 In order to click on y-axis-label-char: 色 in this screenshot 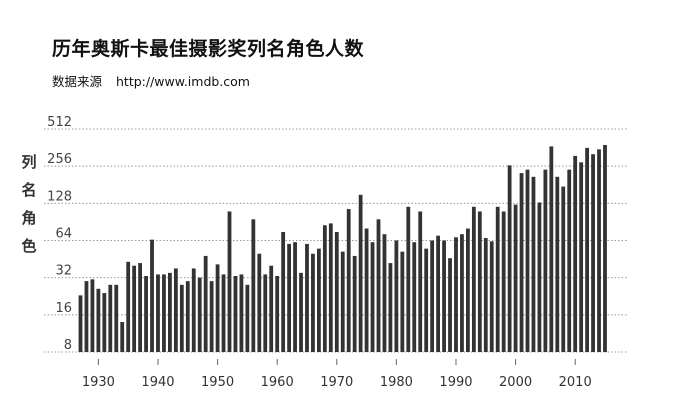, I will do `click(29, 246)`.